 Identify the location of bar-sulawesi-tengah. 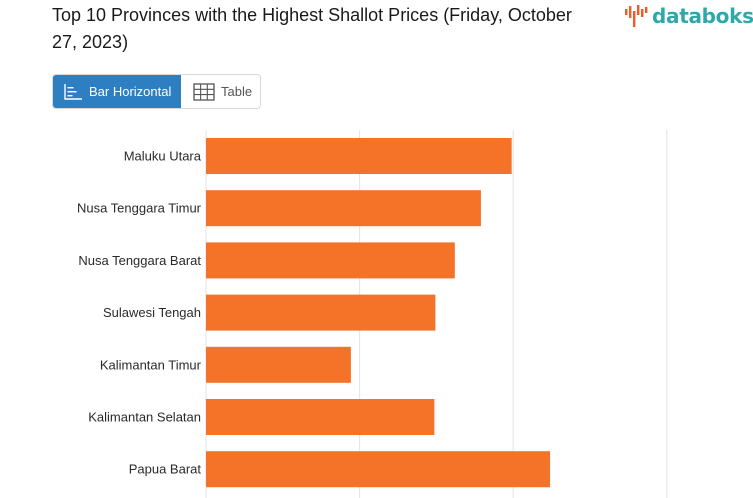
(321, 312).